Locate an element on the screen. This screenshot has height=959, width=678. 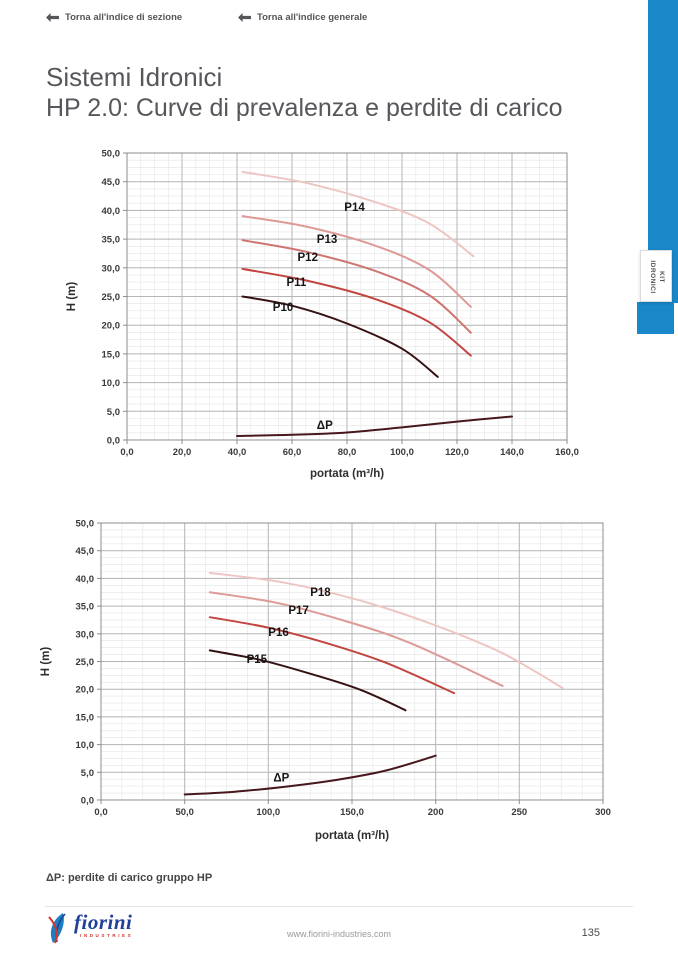
svg-text: P17 is located at coordinates (298, 611).